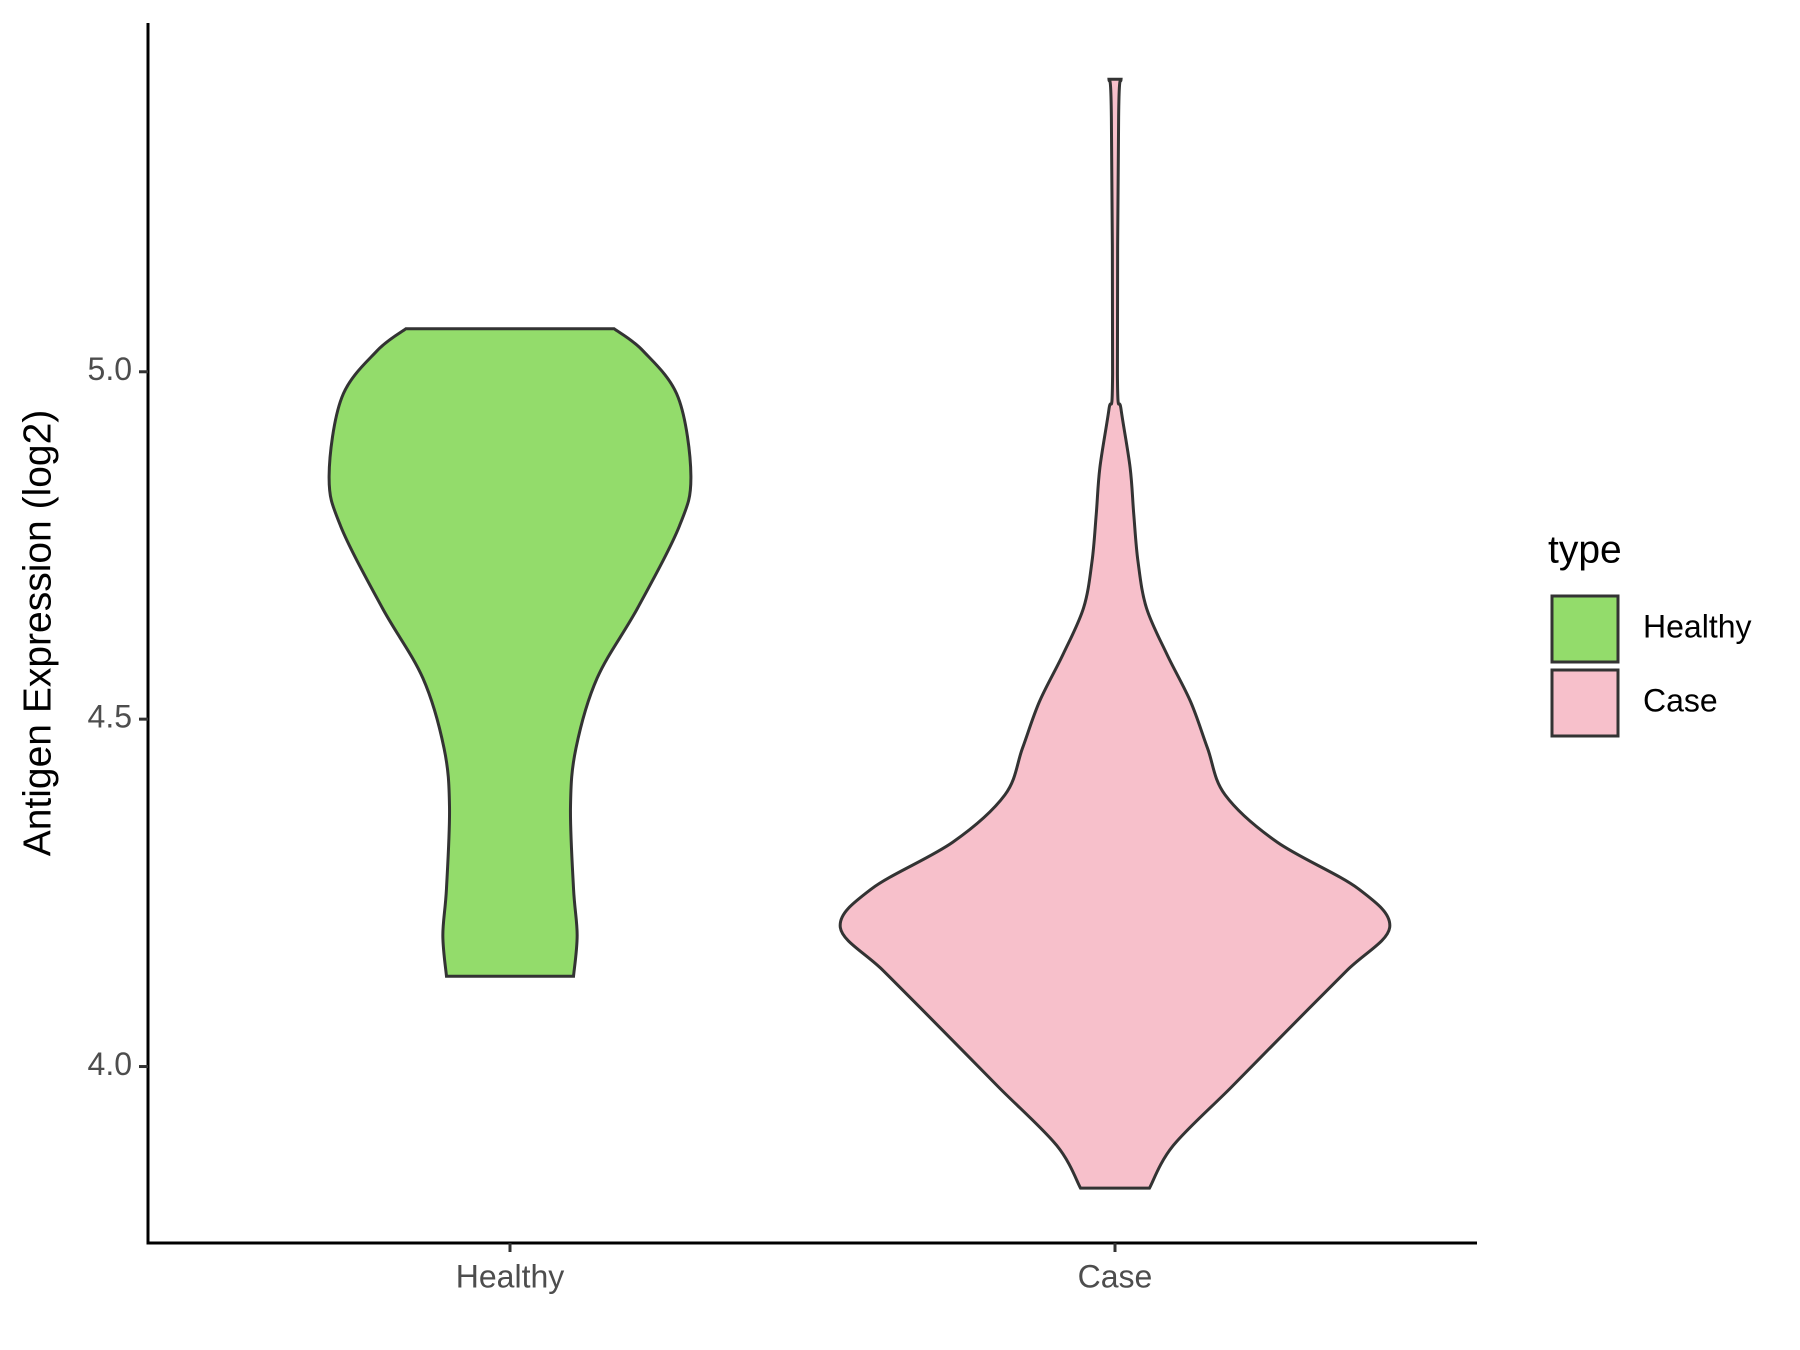  Describe the element at coordinates (110, 369) in the screenshot. I see `y-tick-label: 5.0` at that location.